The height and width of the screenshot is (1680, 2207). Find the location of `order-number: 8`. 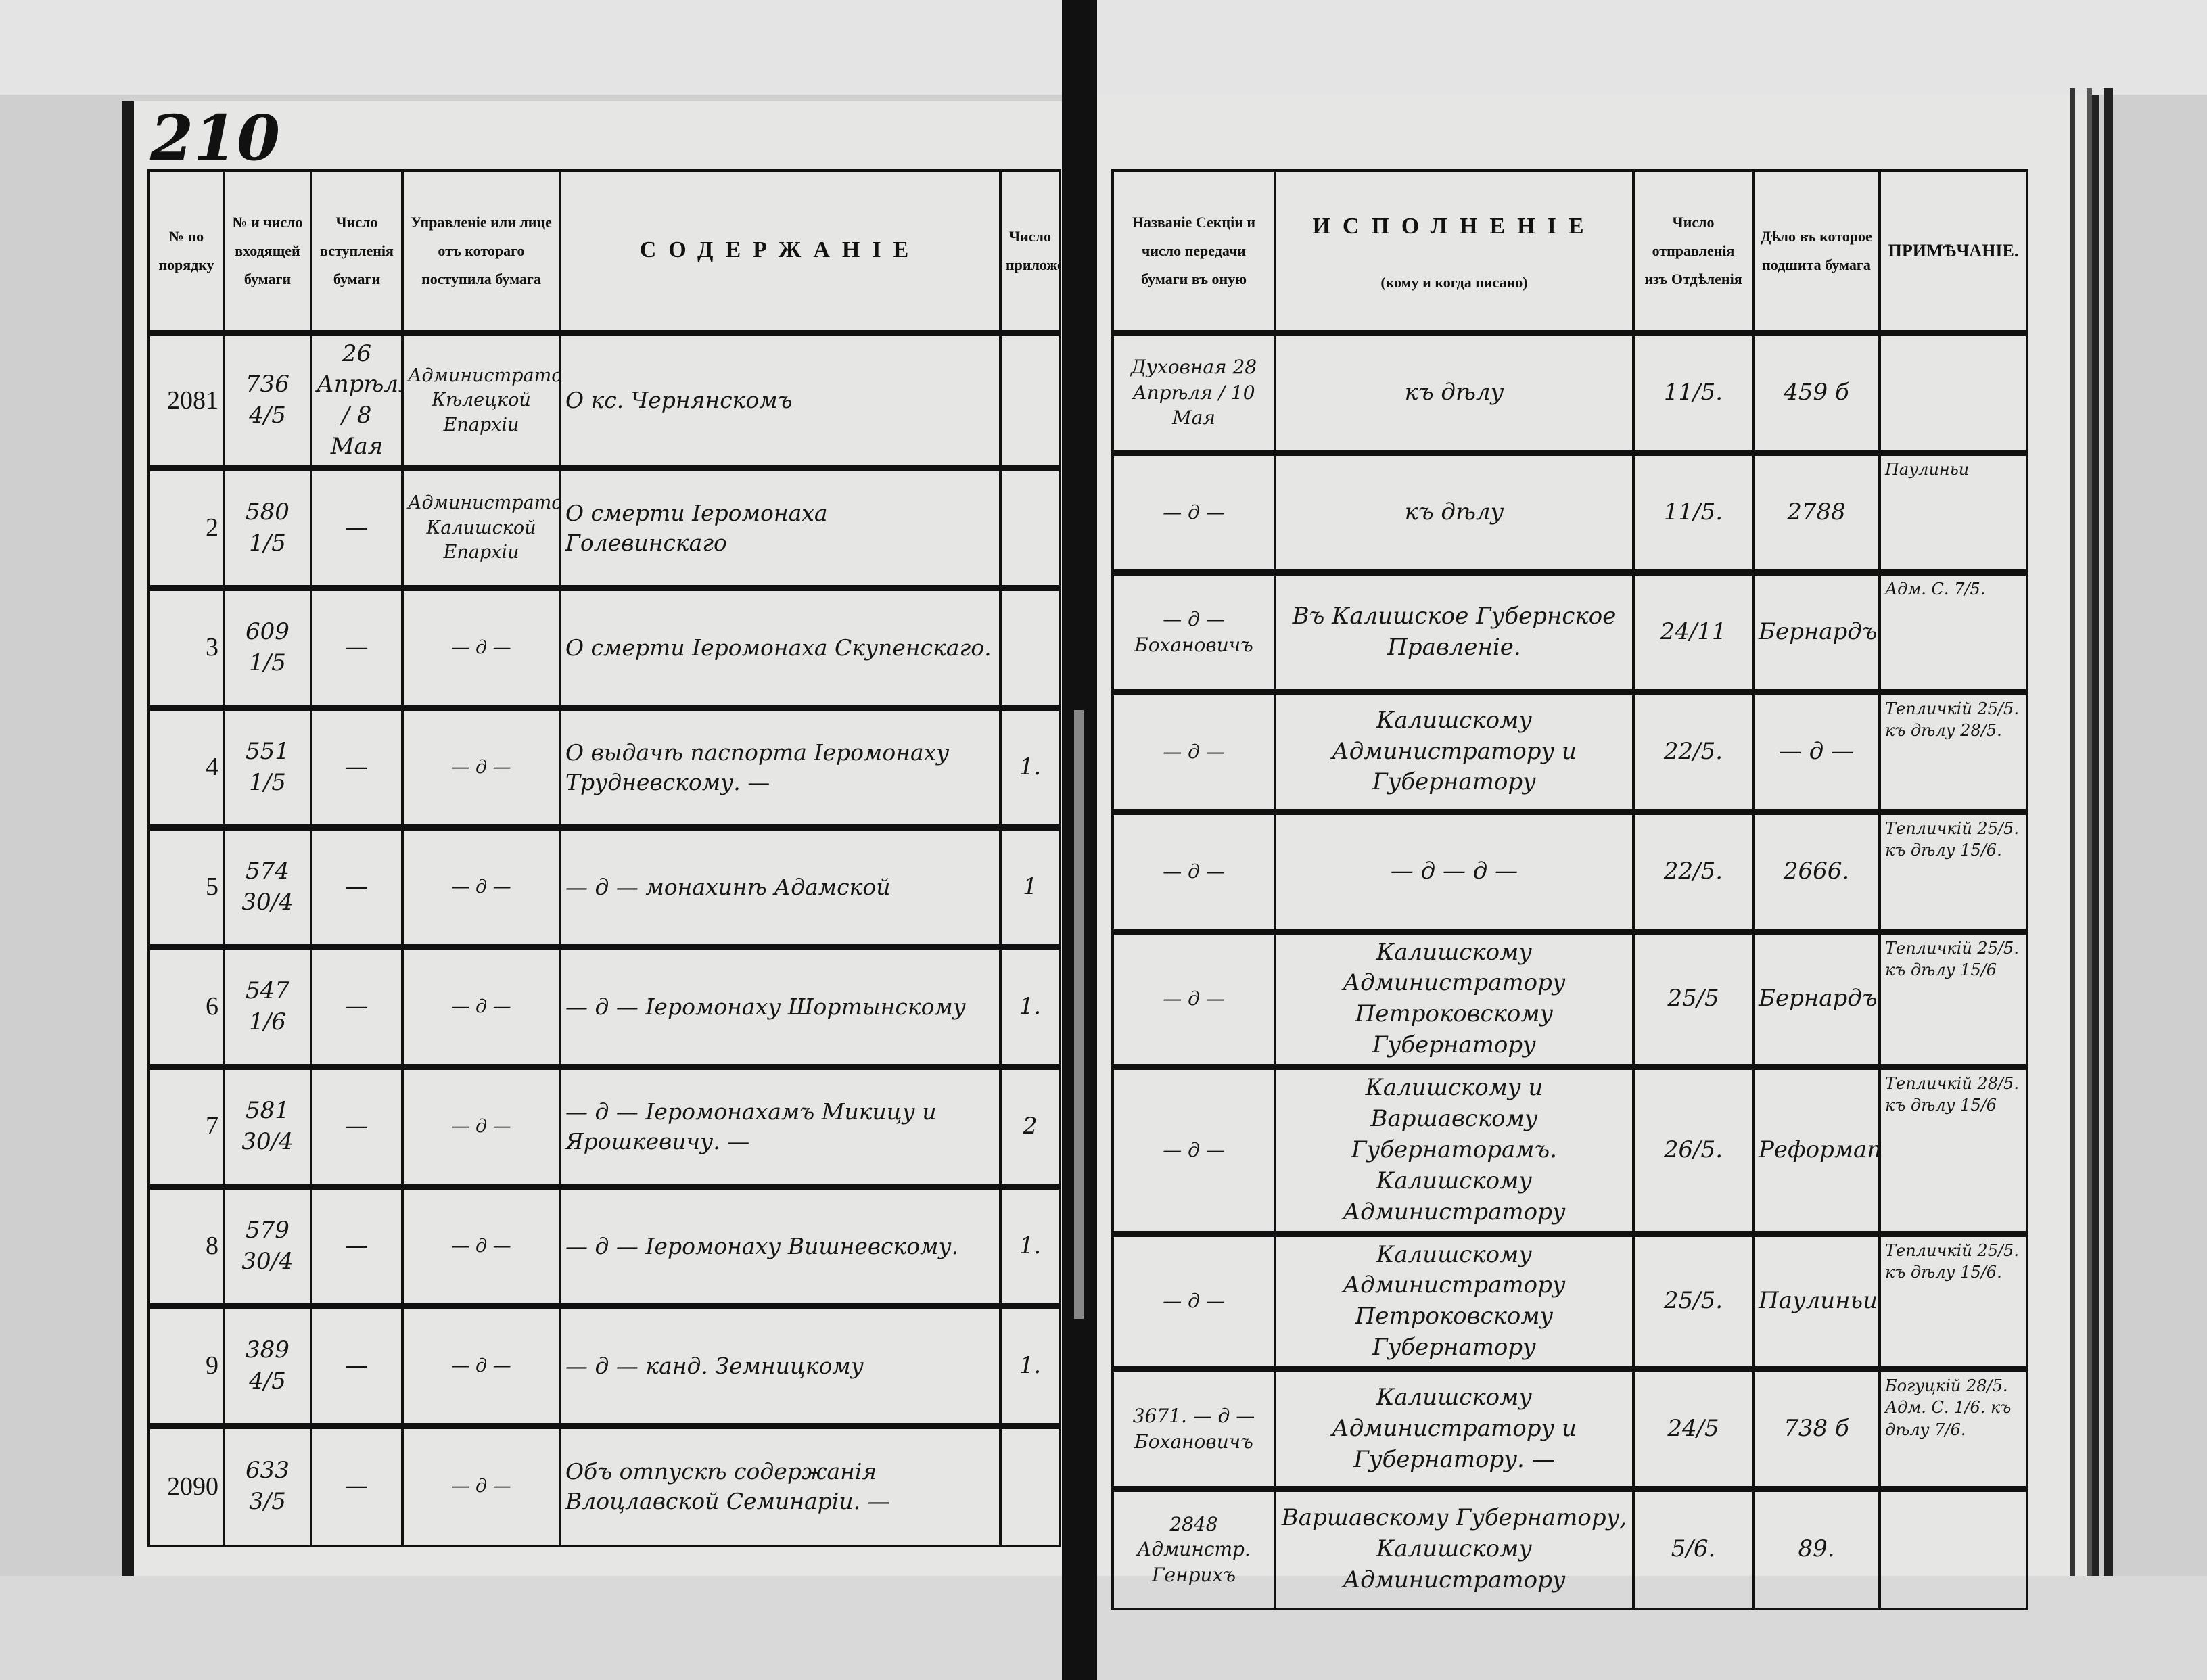

order-number: 8 is located at coordinates (186, 1246).